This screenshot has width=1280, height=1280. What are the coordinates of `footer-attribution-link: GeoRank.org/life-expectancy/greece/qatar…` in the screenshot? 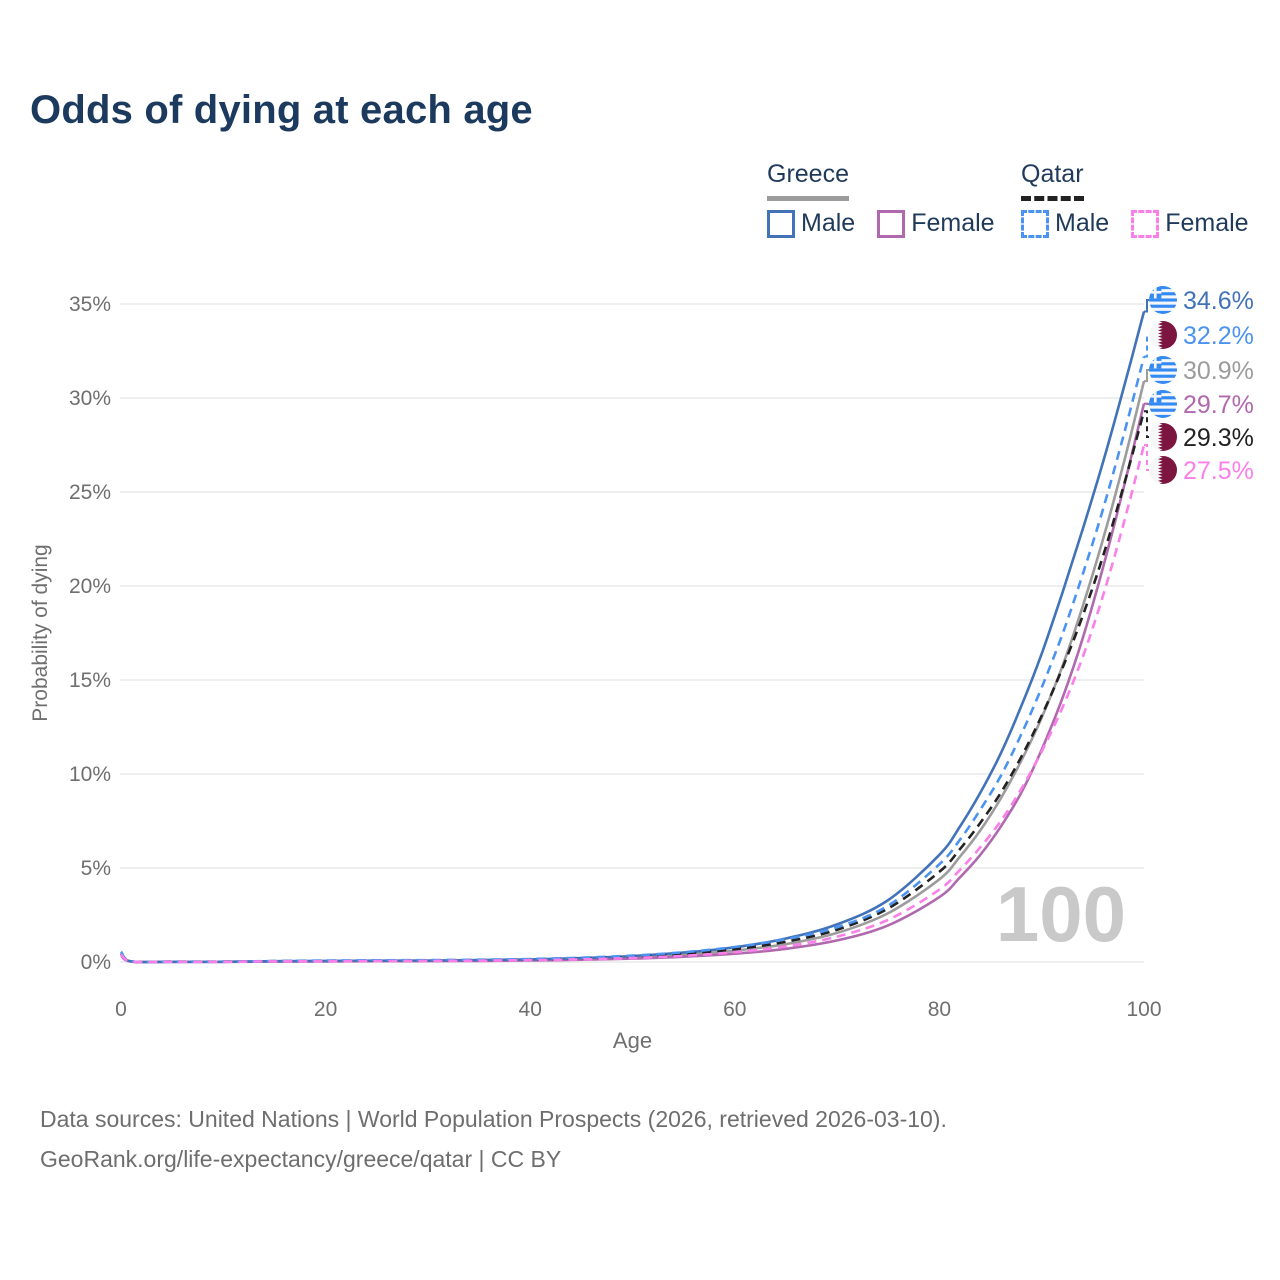 It's located at (301, 1159).